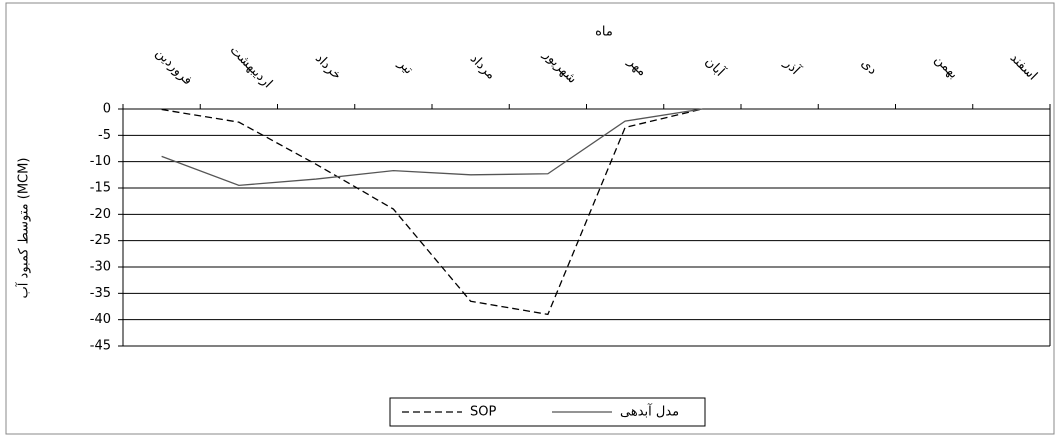 The width and height of the screenshot is (1060, 437). I want to click on x-axis-title: ماه, so click(604, 32).